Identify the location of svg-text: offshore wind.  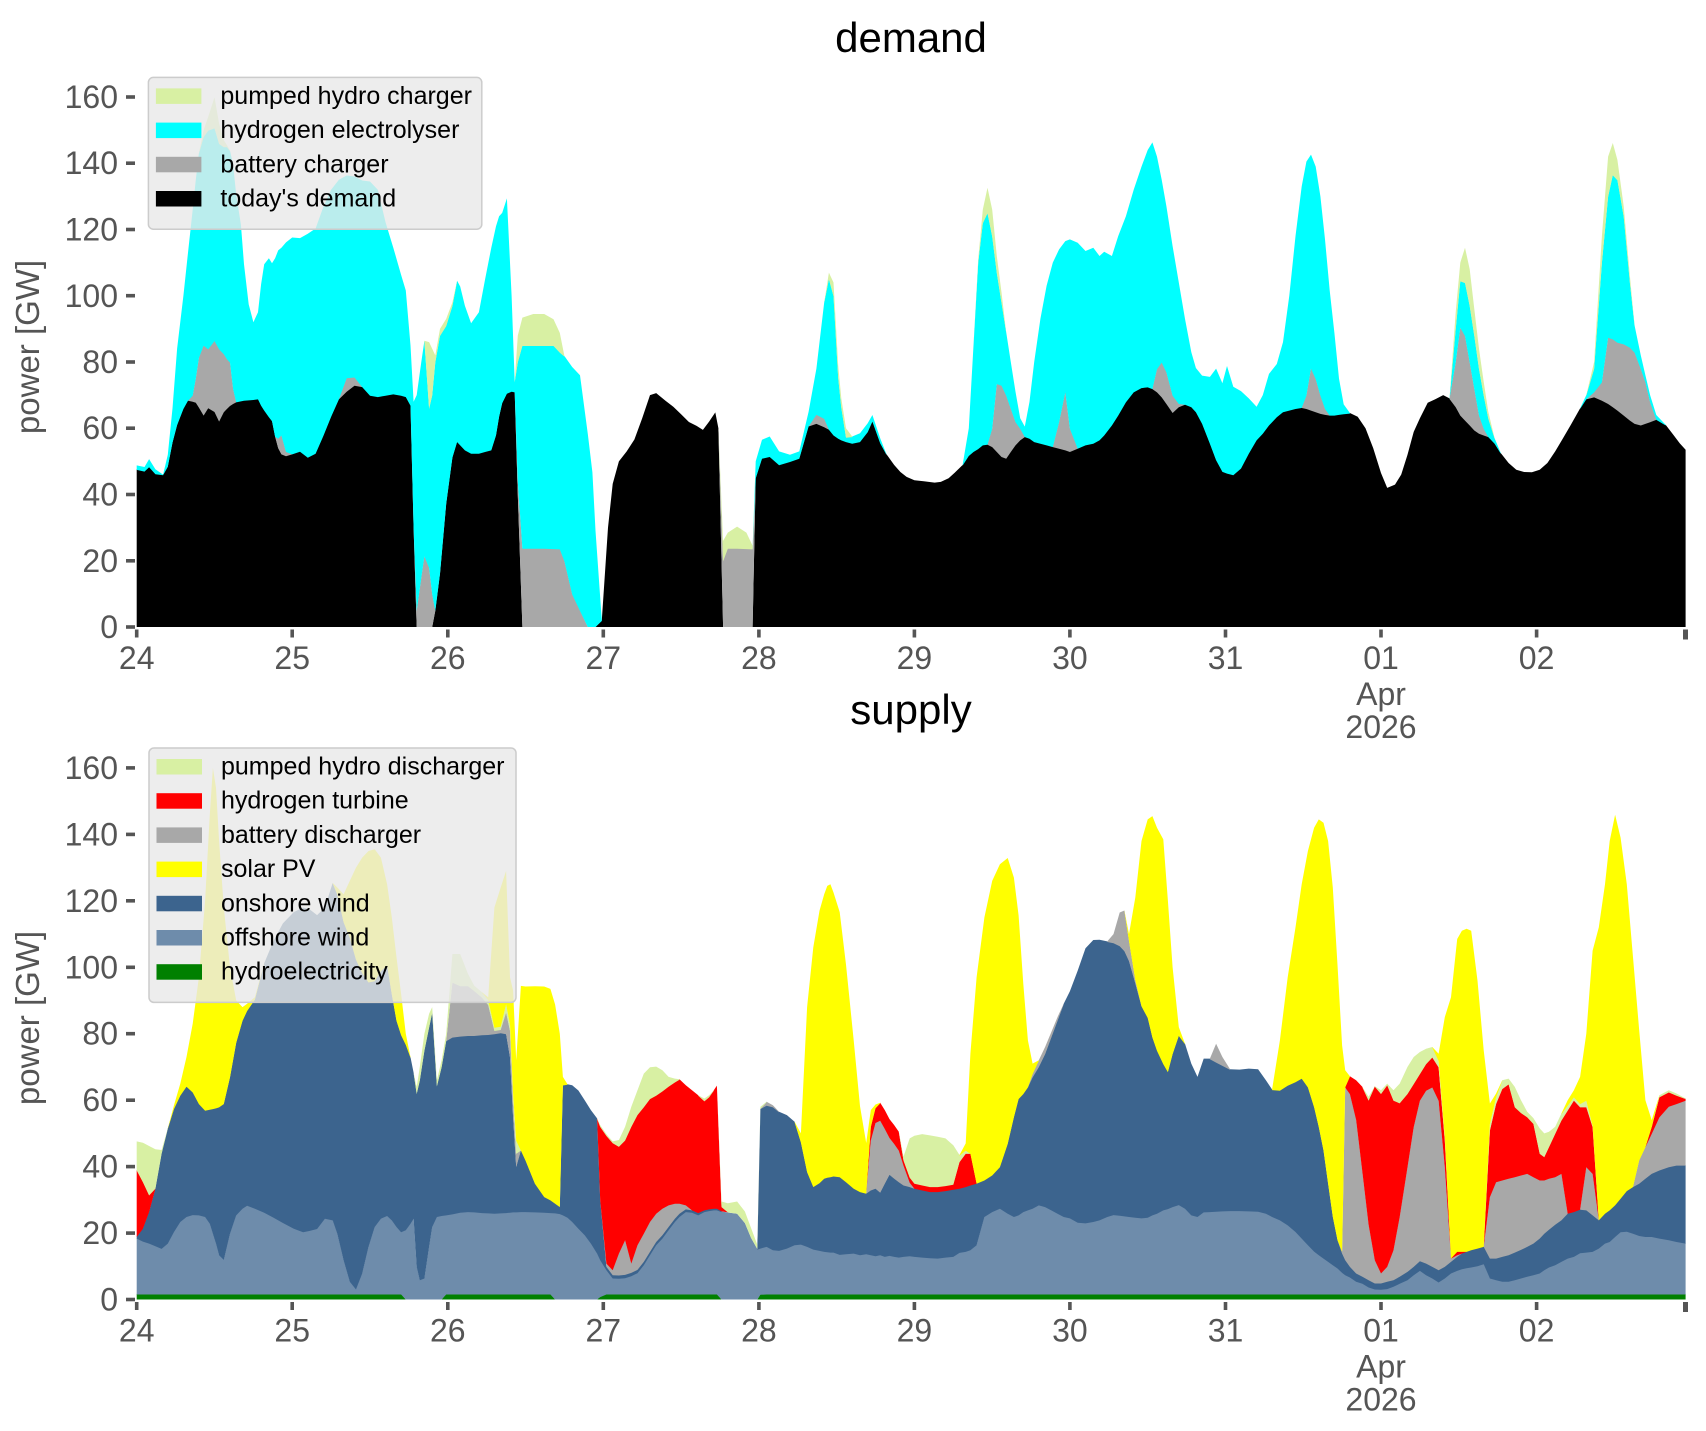
(295, 938).